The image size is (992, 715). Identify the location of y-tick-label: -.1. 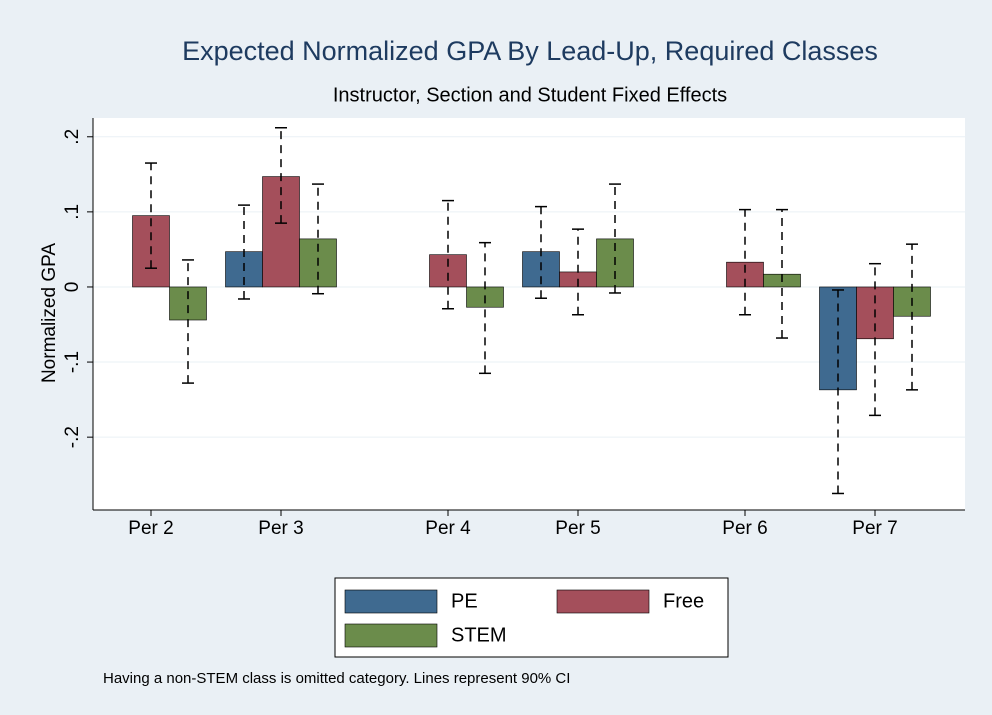
(72, 362).